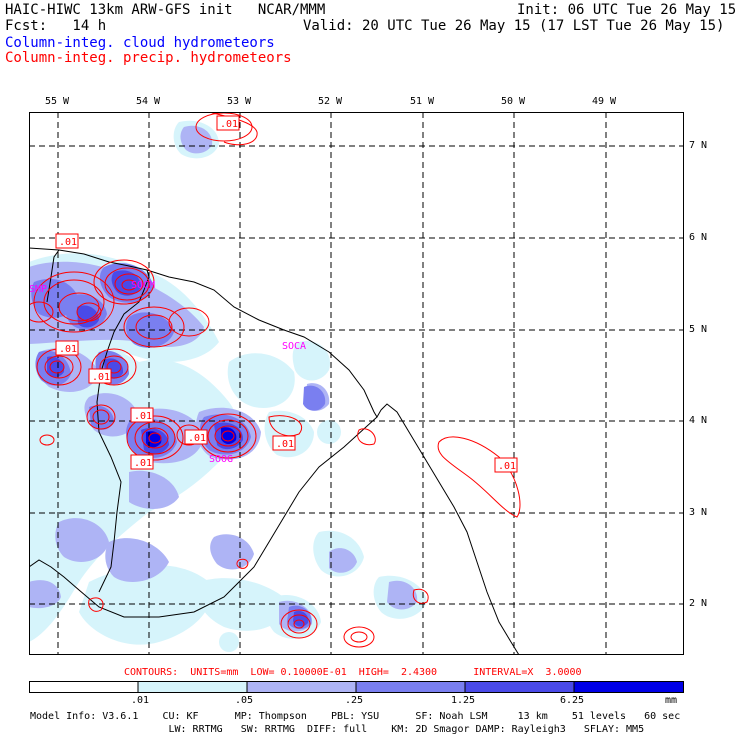 The height and width of the screenshot is (740, 740). I want to click on lat-label-2n: 2 N, so click(698, 603).